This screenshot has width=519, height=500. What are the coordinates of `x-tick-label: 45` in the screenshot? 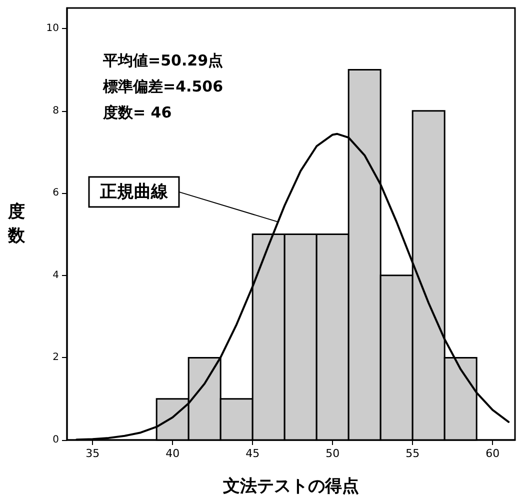 It's located at (253, 453).